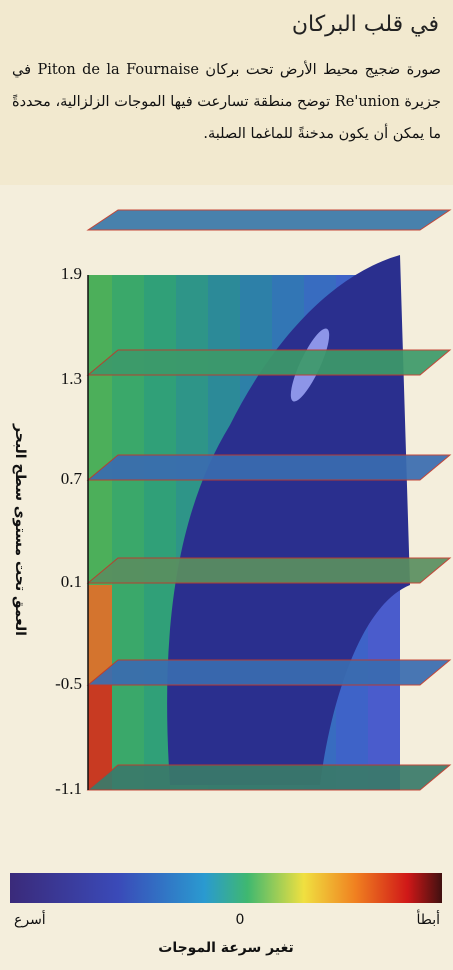 The image size is (453, 970). I want to click on depth-tick: 0.1, so click(71, 581).